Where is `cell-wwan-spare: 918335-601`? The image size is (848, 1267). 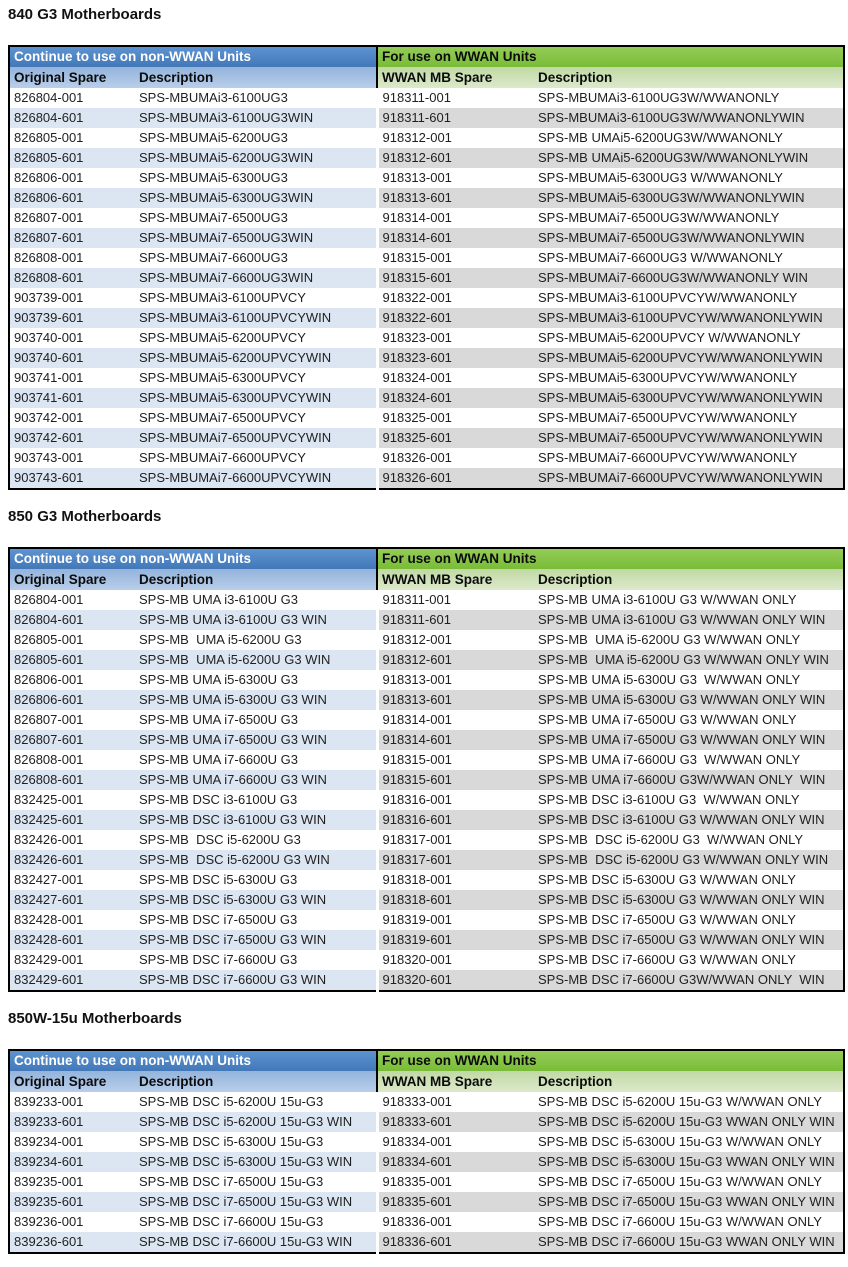 cell-wwan-spare: 918335-601 is located at coordinates (456, 1202).